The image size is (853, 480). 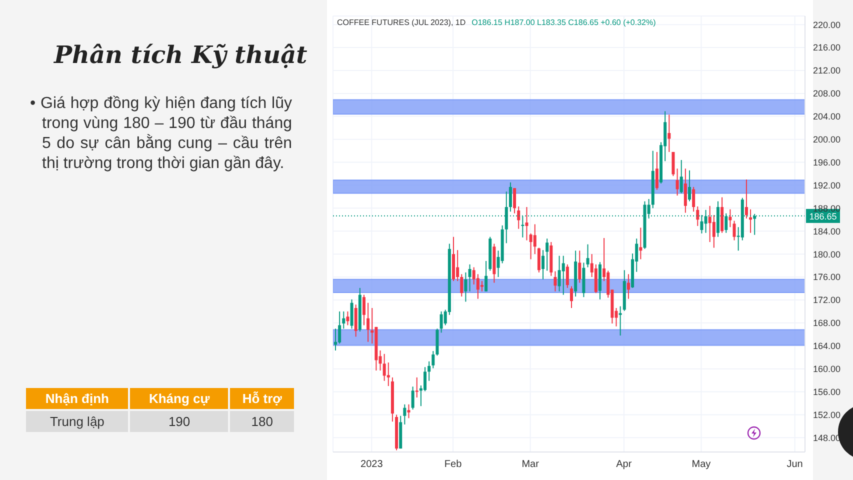 I want to click on y-tick-label: 172.00, so click(x=827, y=300).